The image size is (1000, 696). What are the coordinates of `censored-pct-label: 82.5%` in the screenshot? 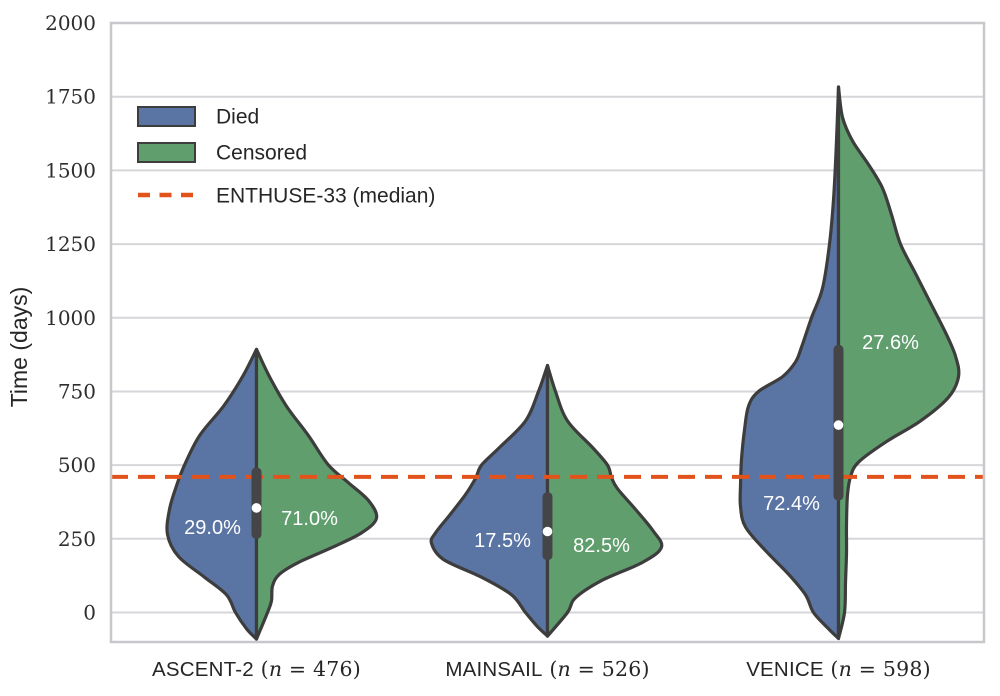 It's located at (601, 546).